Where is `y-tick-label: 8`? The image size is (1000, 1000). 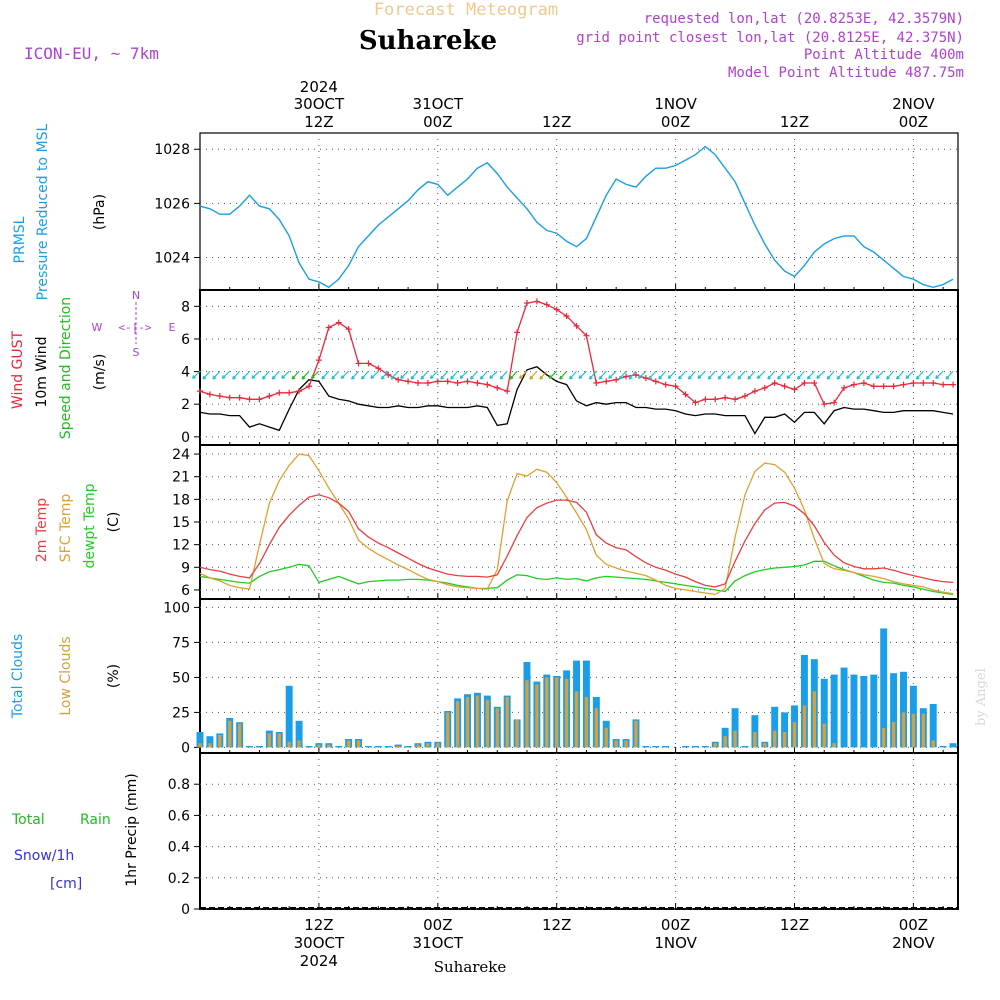
y-tick-label: 8 is located at coordinates (185, 307).